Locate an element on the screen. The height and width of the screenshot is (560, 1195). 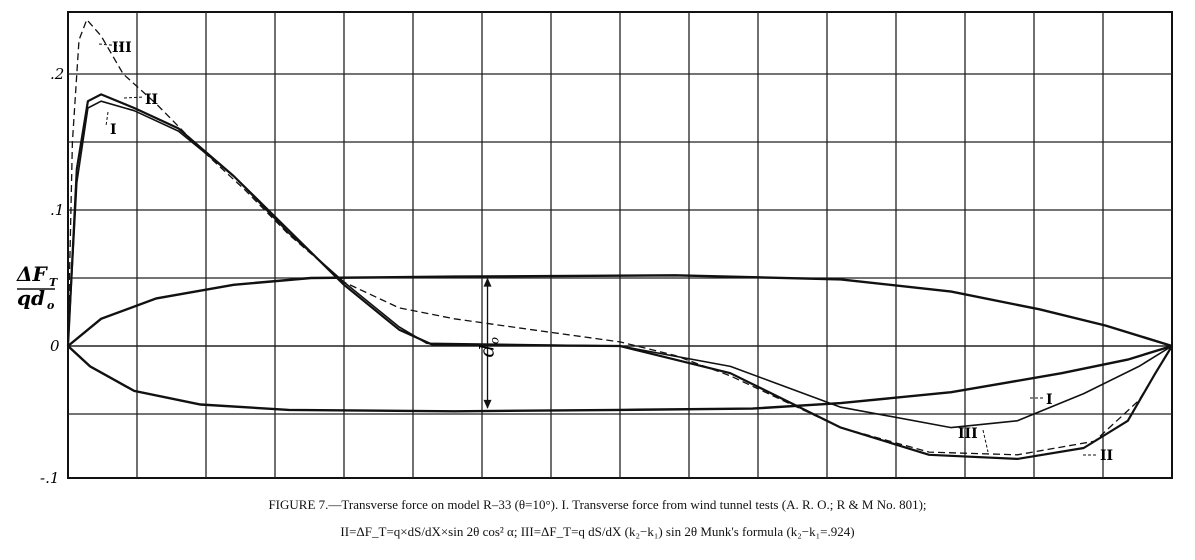
annotation-leader-II is located at coordinates (134, 97).